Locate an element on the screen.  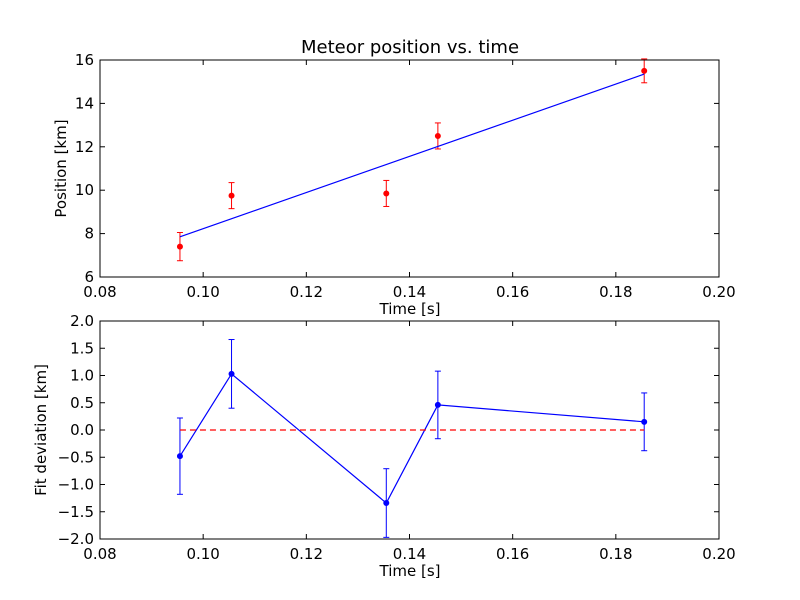
position-plot-x-tick-label: 0.14 is located at coordinates (409, 292).